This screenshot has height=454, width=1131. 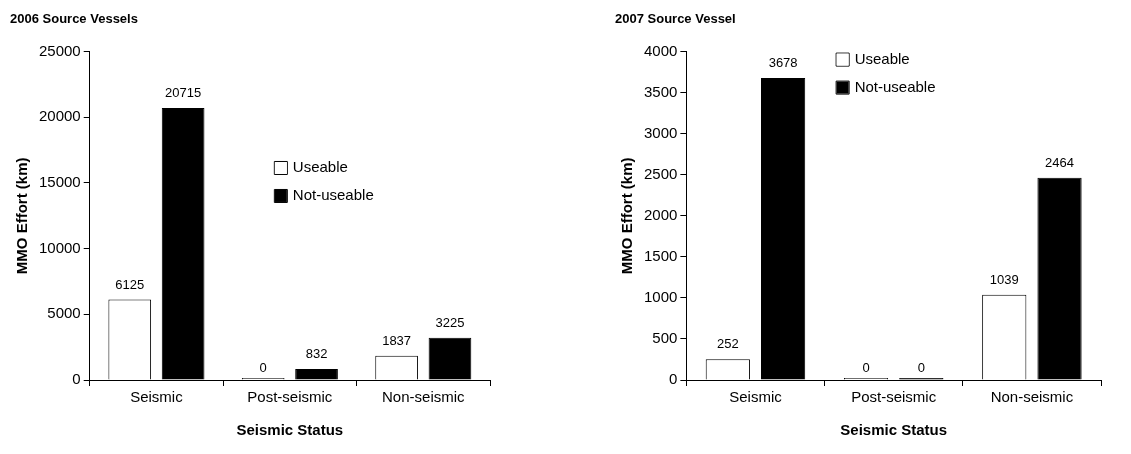 I want to click on data-label: 252, so click(x=727, y=344).